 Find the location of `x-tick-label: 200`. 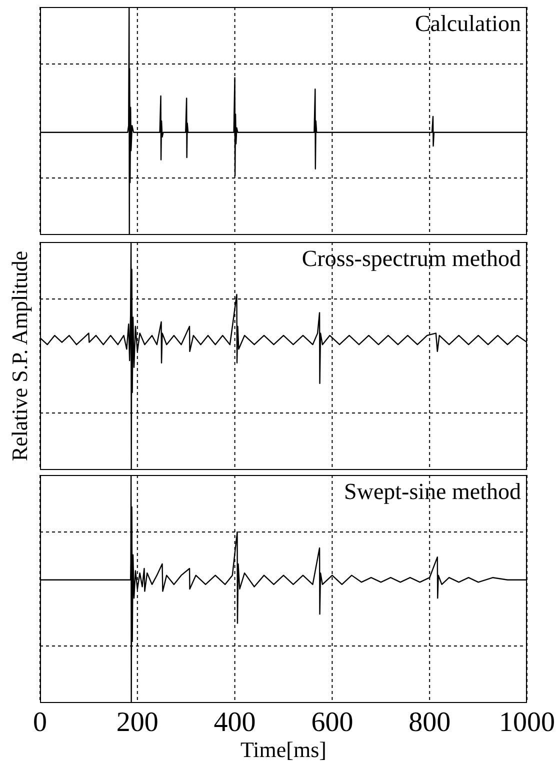

x-tick-label: 200 is located at coordinates (137, 722).